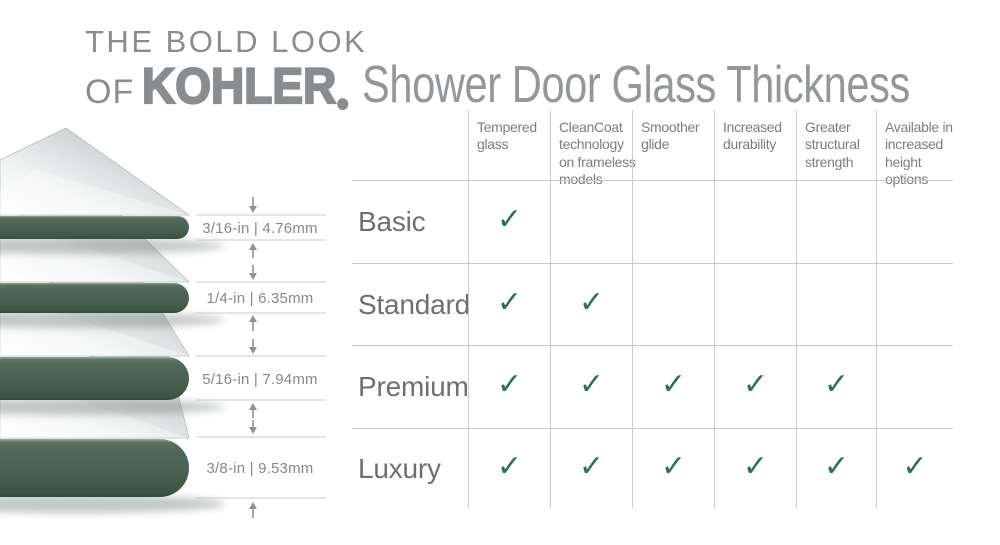 The width and height of the screenshot is (1000, 545). I want to click on column-header-label: Increased durability, so click(752, 136).